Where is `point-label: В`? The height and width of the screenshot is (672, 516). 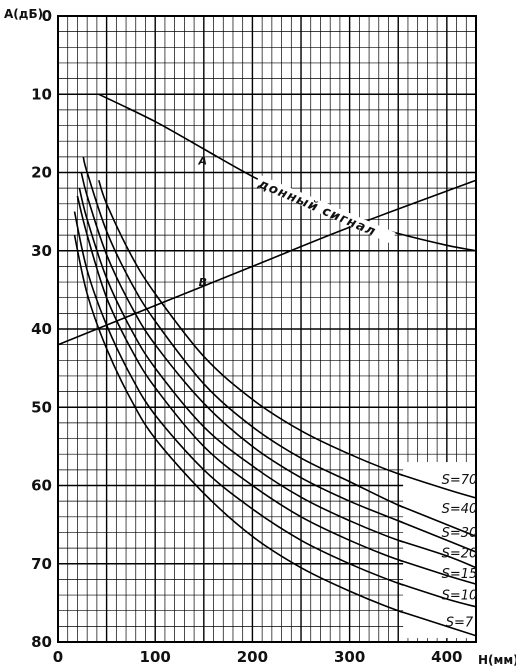
point-label: В is located at coordinates (203, 282).